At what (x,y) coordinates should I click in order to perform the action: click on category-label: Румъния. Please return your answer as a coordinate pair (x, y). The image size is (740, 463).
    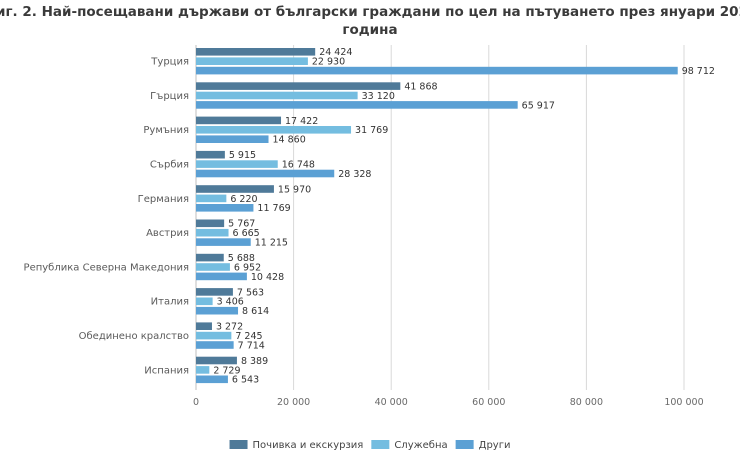
    Looking at the image, I should click on (166, 130).